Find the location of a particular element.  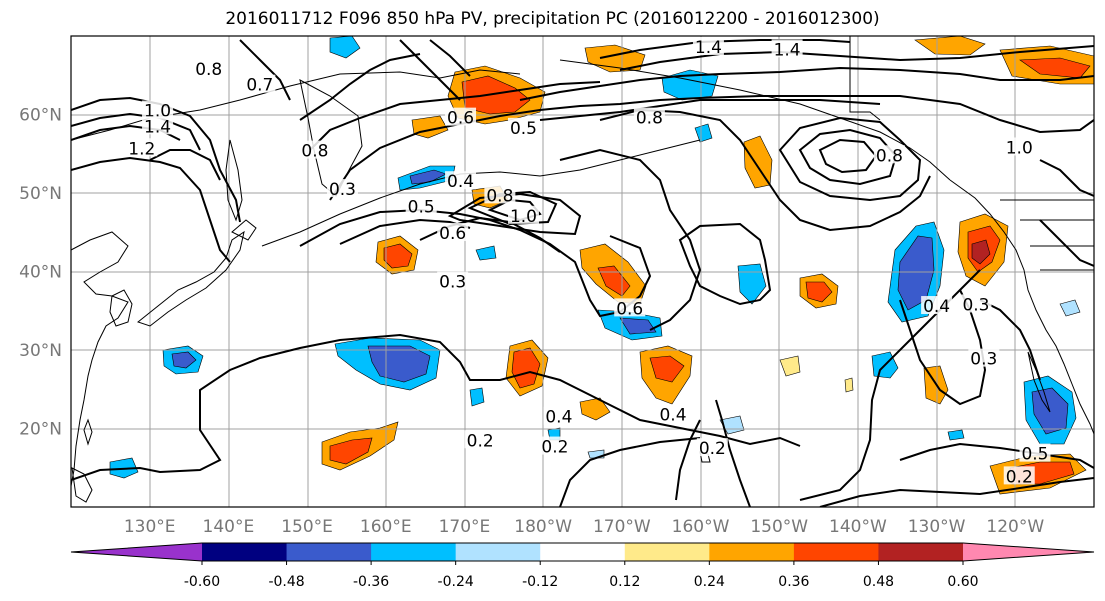

coastline-kamchatka is located at coordinates (331, 138).